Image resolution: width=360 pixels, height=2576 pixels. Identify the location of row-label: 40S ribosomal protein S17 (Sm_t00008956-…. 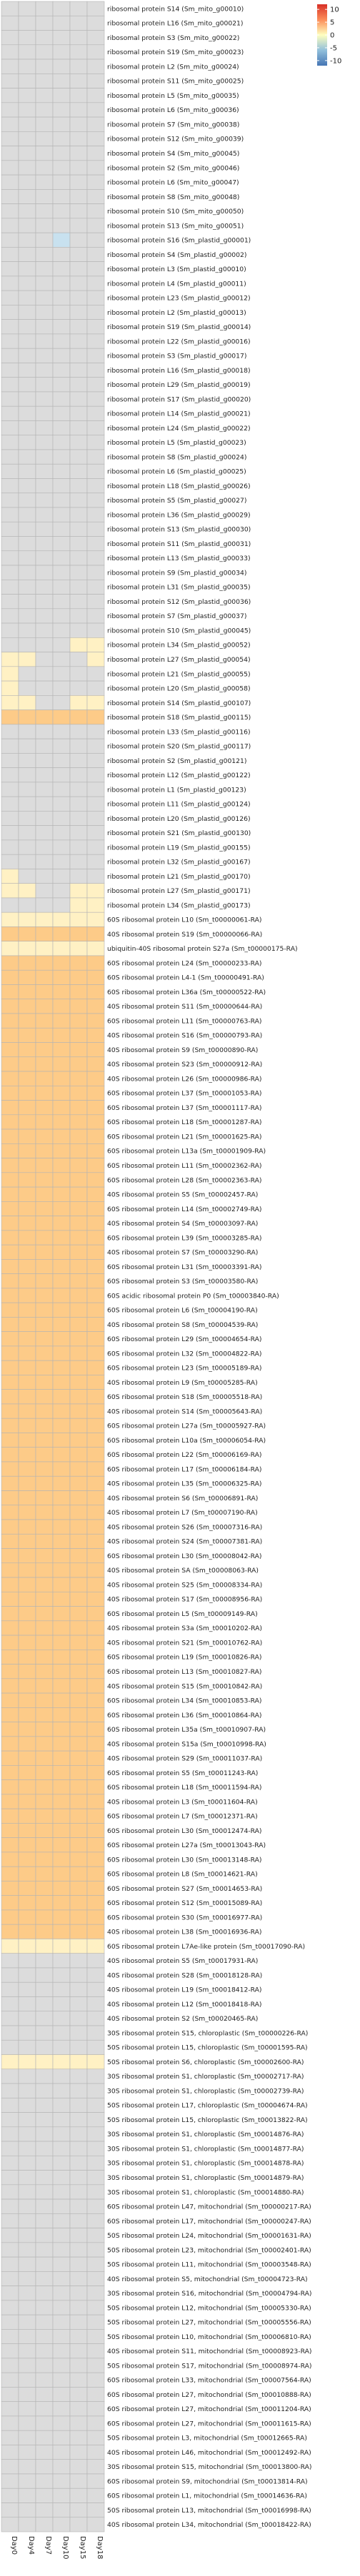
(184, 1600).